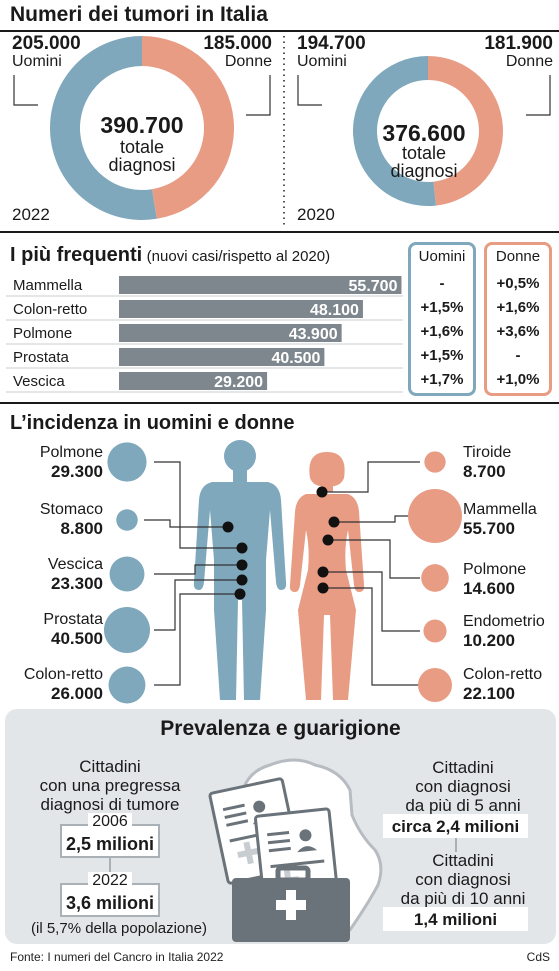 The image size is (559, 971). I want to click on bar-vescica, so click(193, 381).